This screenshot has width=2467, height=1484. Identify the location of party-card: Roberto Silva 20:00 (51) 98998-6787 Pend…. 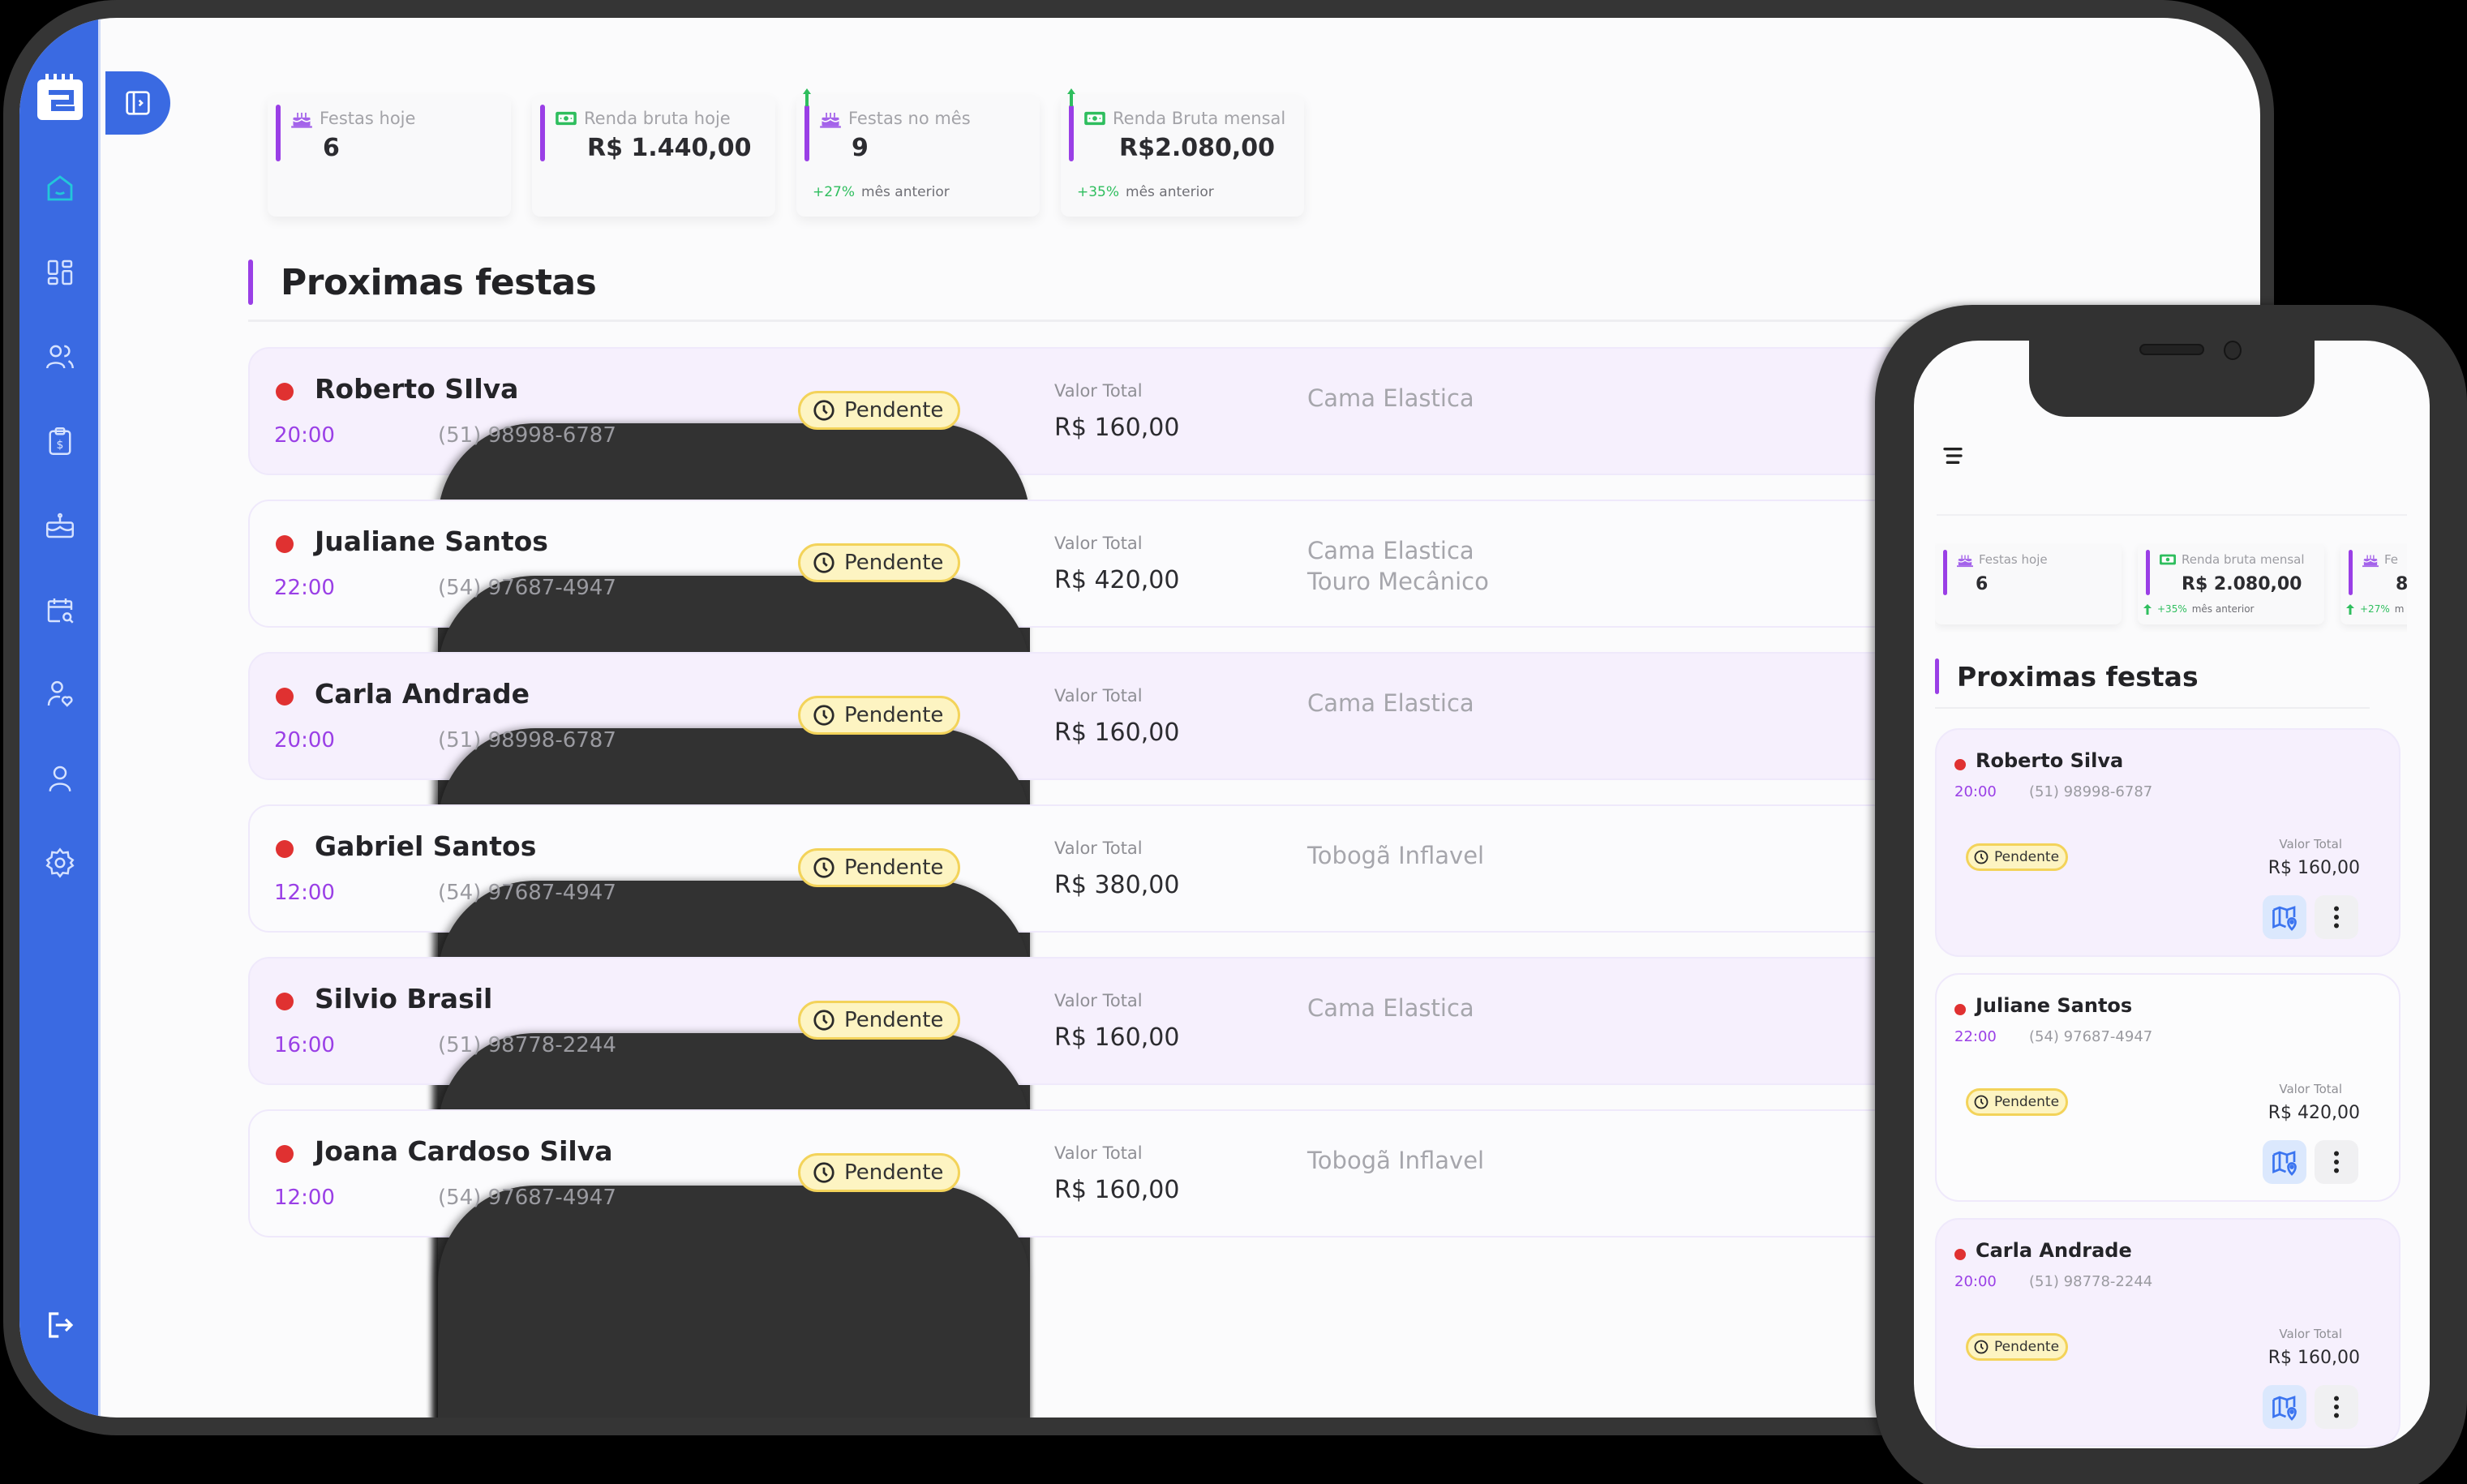
(2167, 842).